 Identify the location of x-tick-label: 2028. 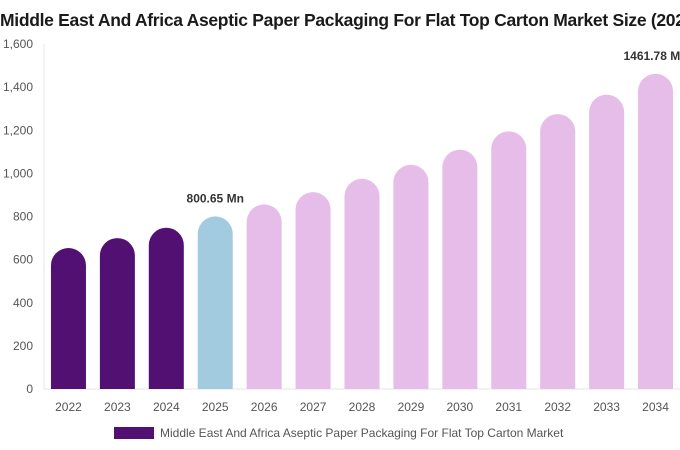
(362, 407).